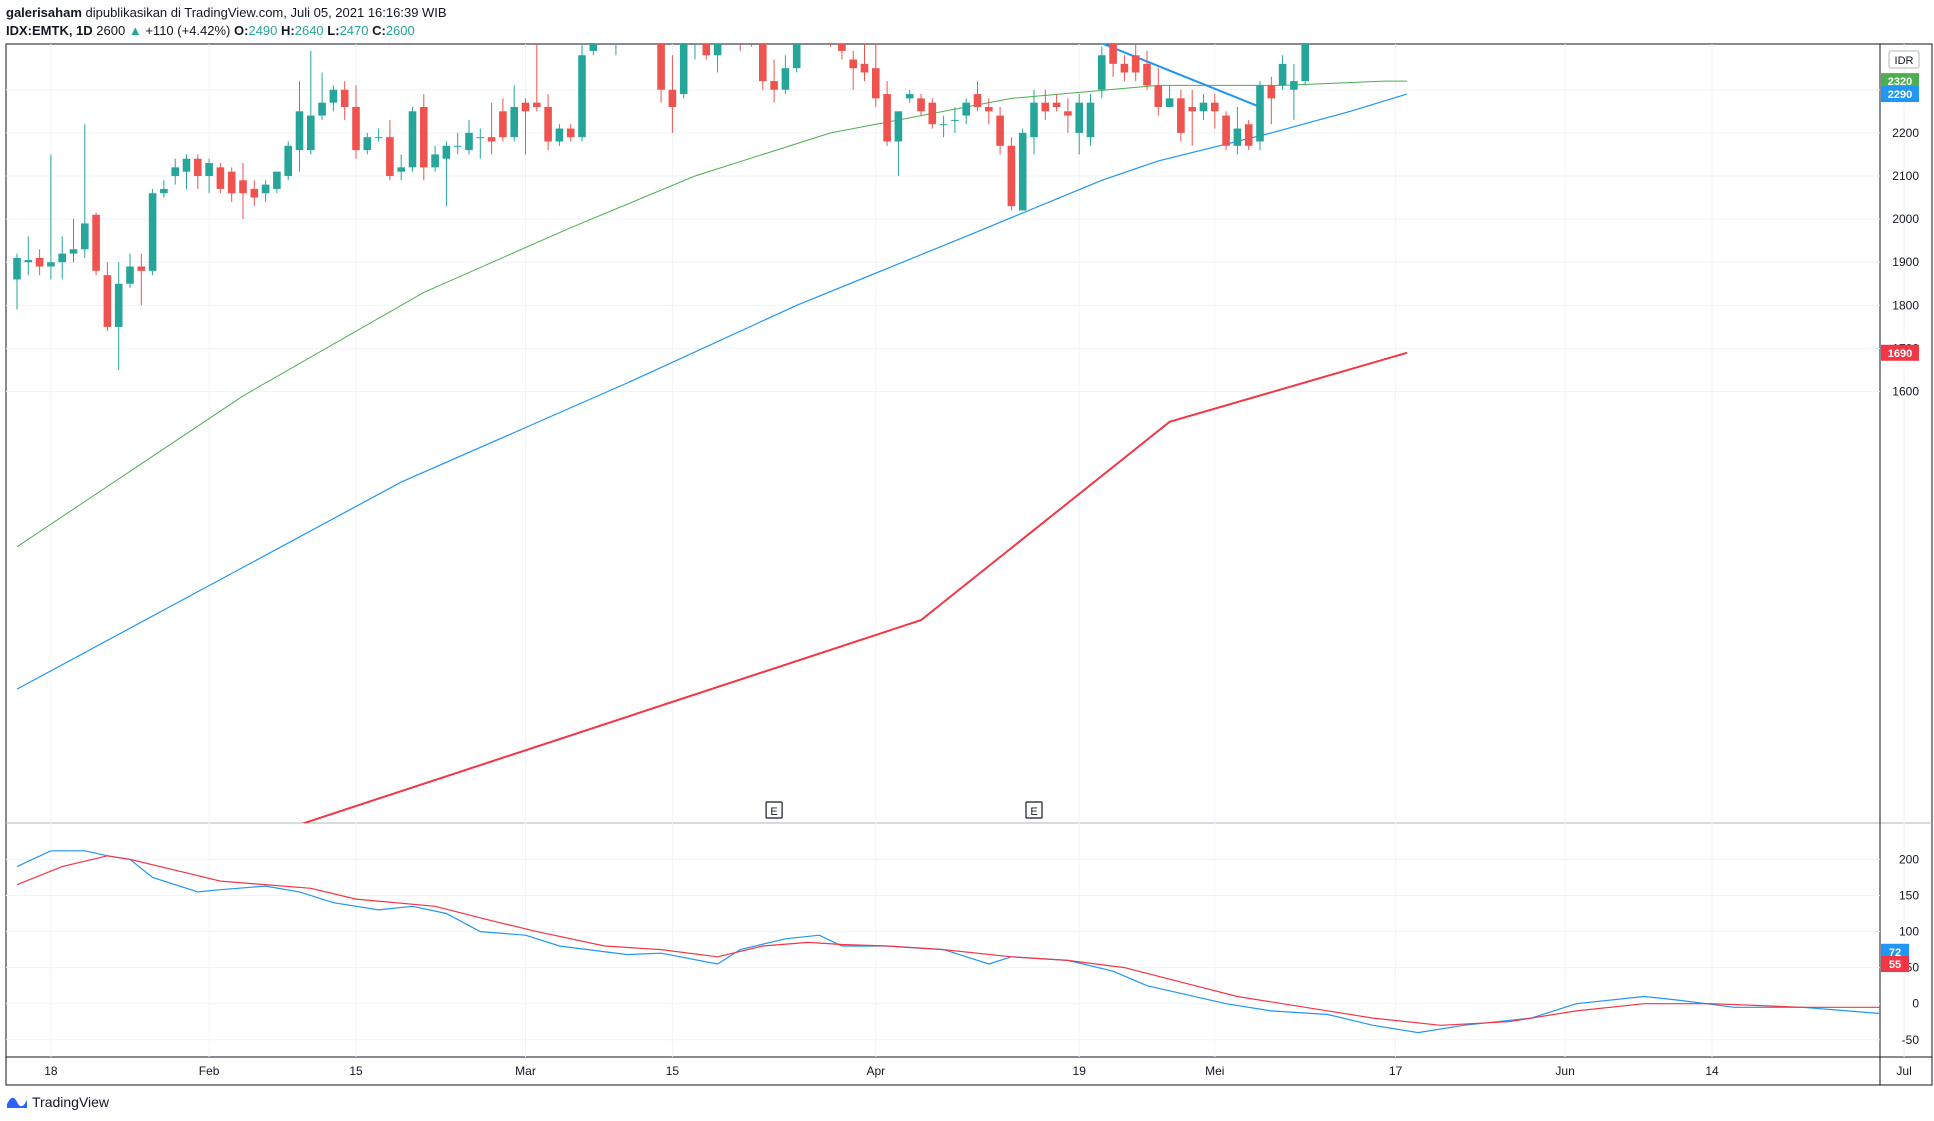 The width and height of the screenshot is (1934, 1121). What do you see at coordinates (288, 30) in the screenshot?
I see `high-label: H:` at bounding box center [288, 30].